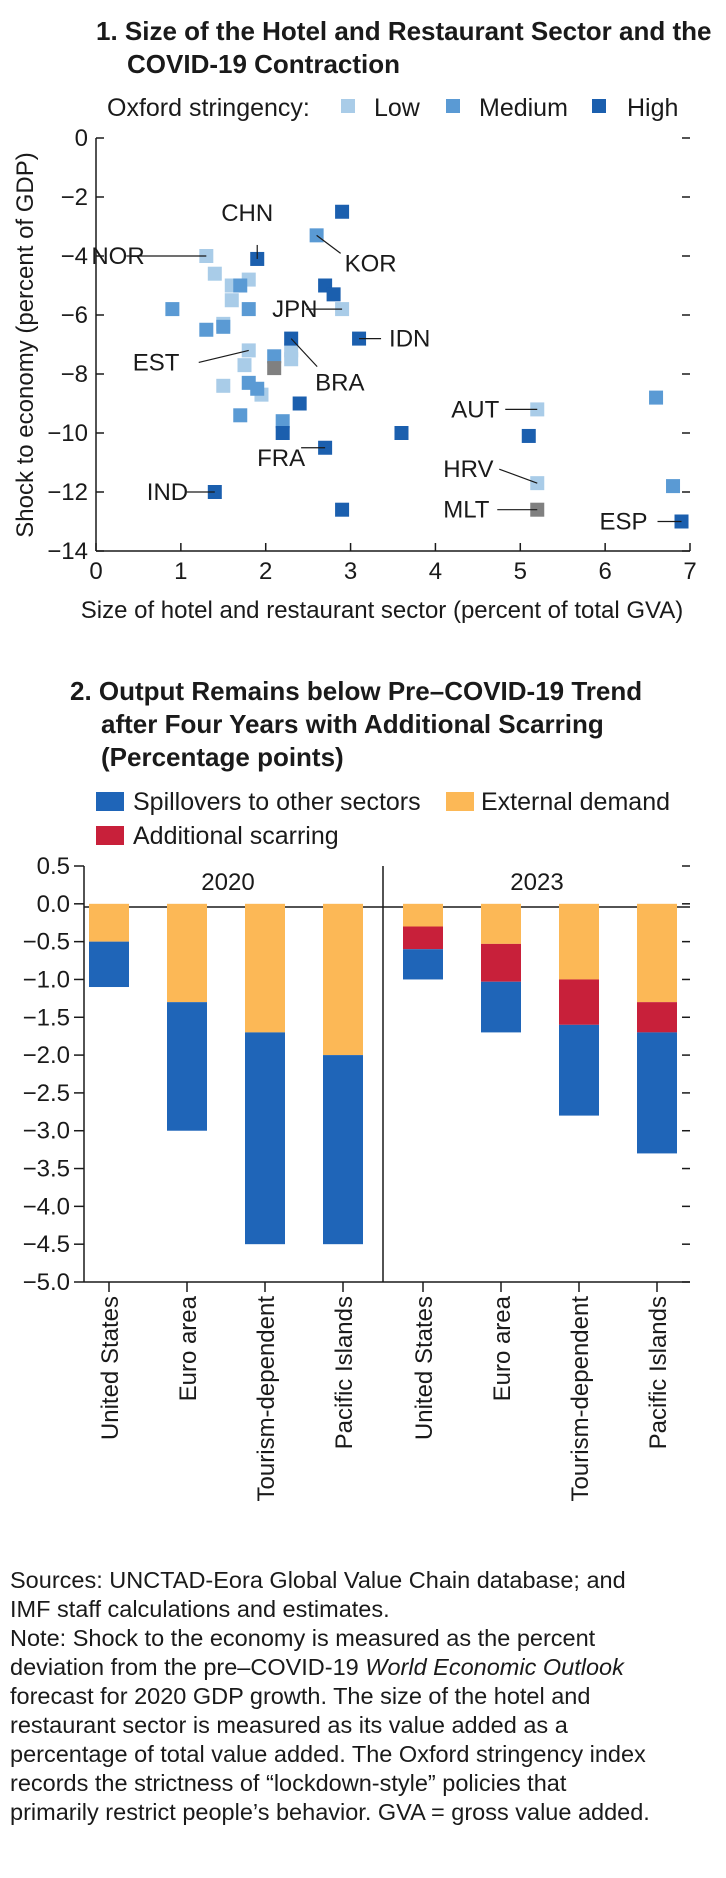 This screenshot has width=726, height=1878. I want to click on bar-external-demand-2023-pacific-islands, so click(657, 953).